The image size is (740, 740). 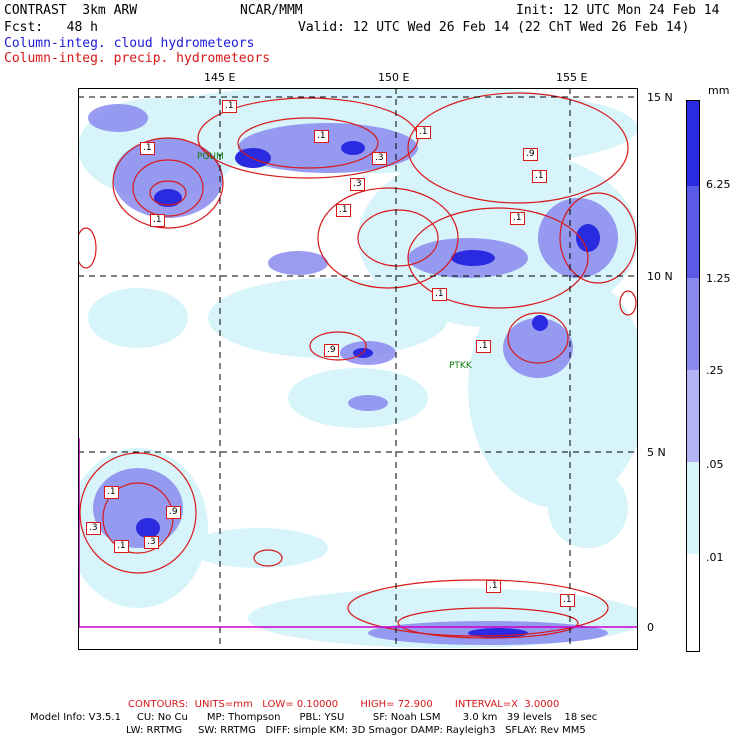 What do you see at coordinates (271, 10) in the screenshot?
I see `org-label: NCAR/MMM` at bounding box center [271, 10].